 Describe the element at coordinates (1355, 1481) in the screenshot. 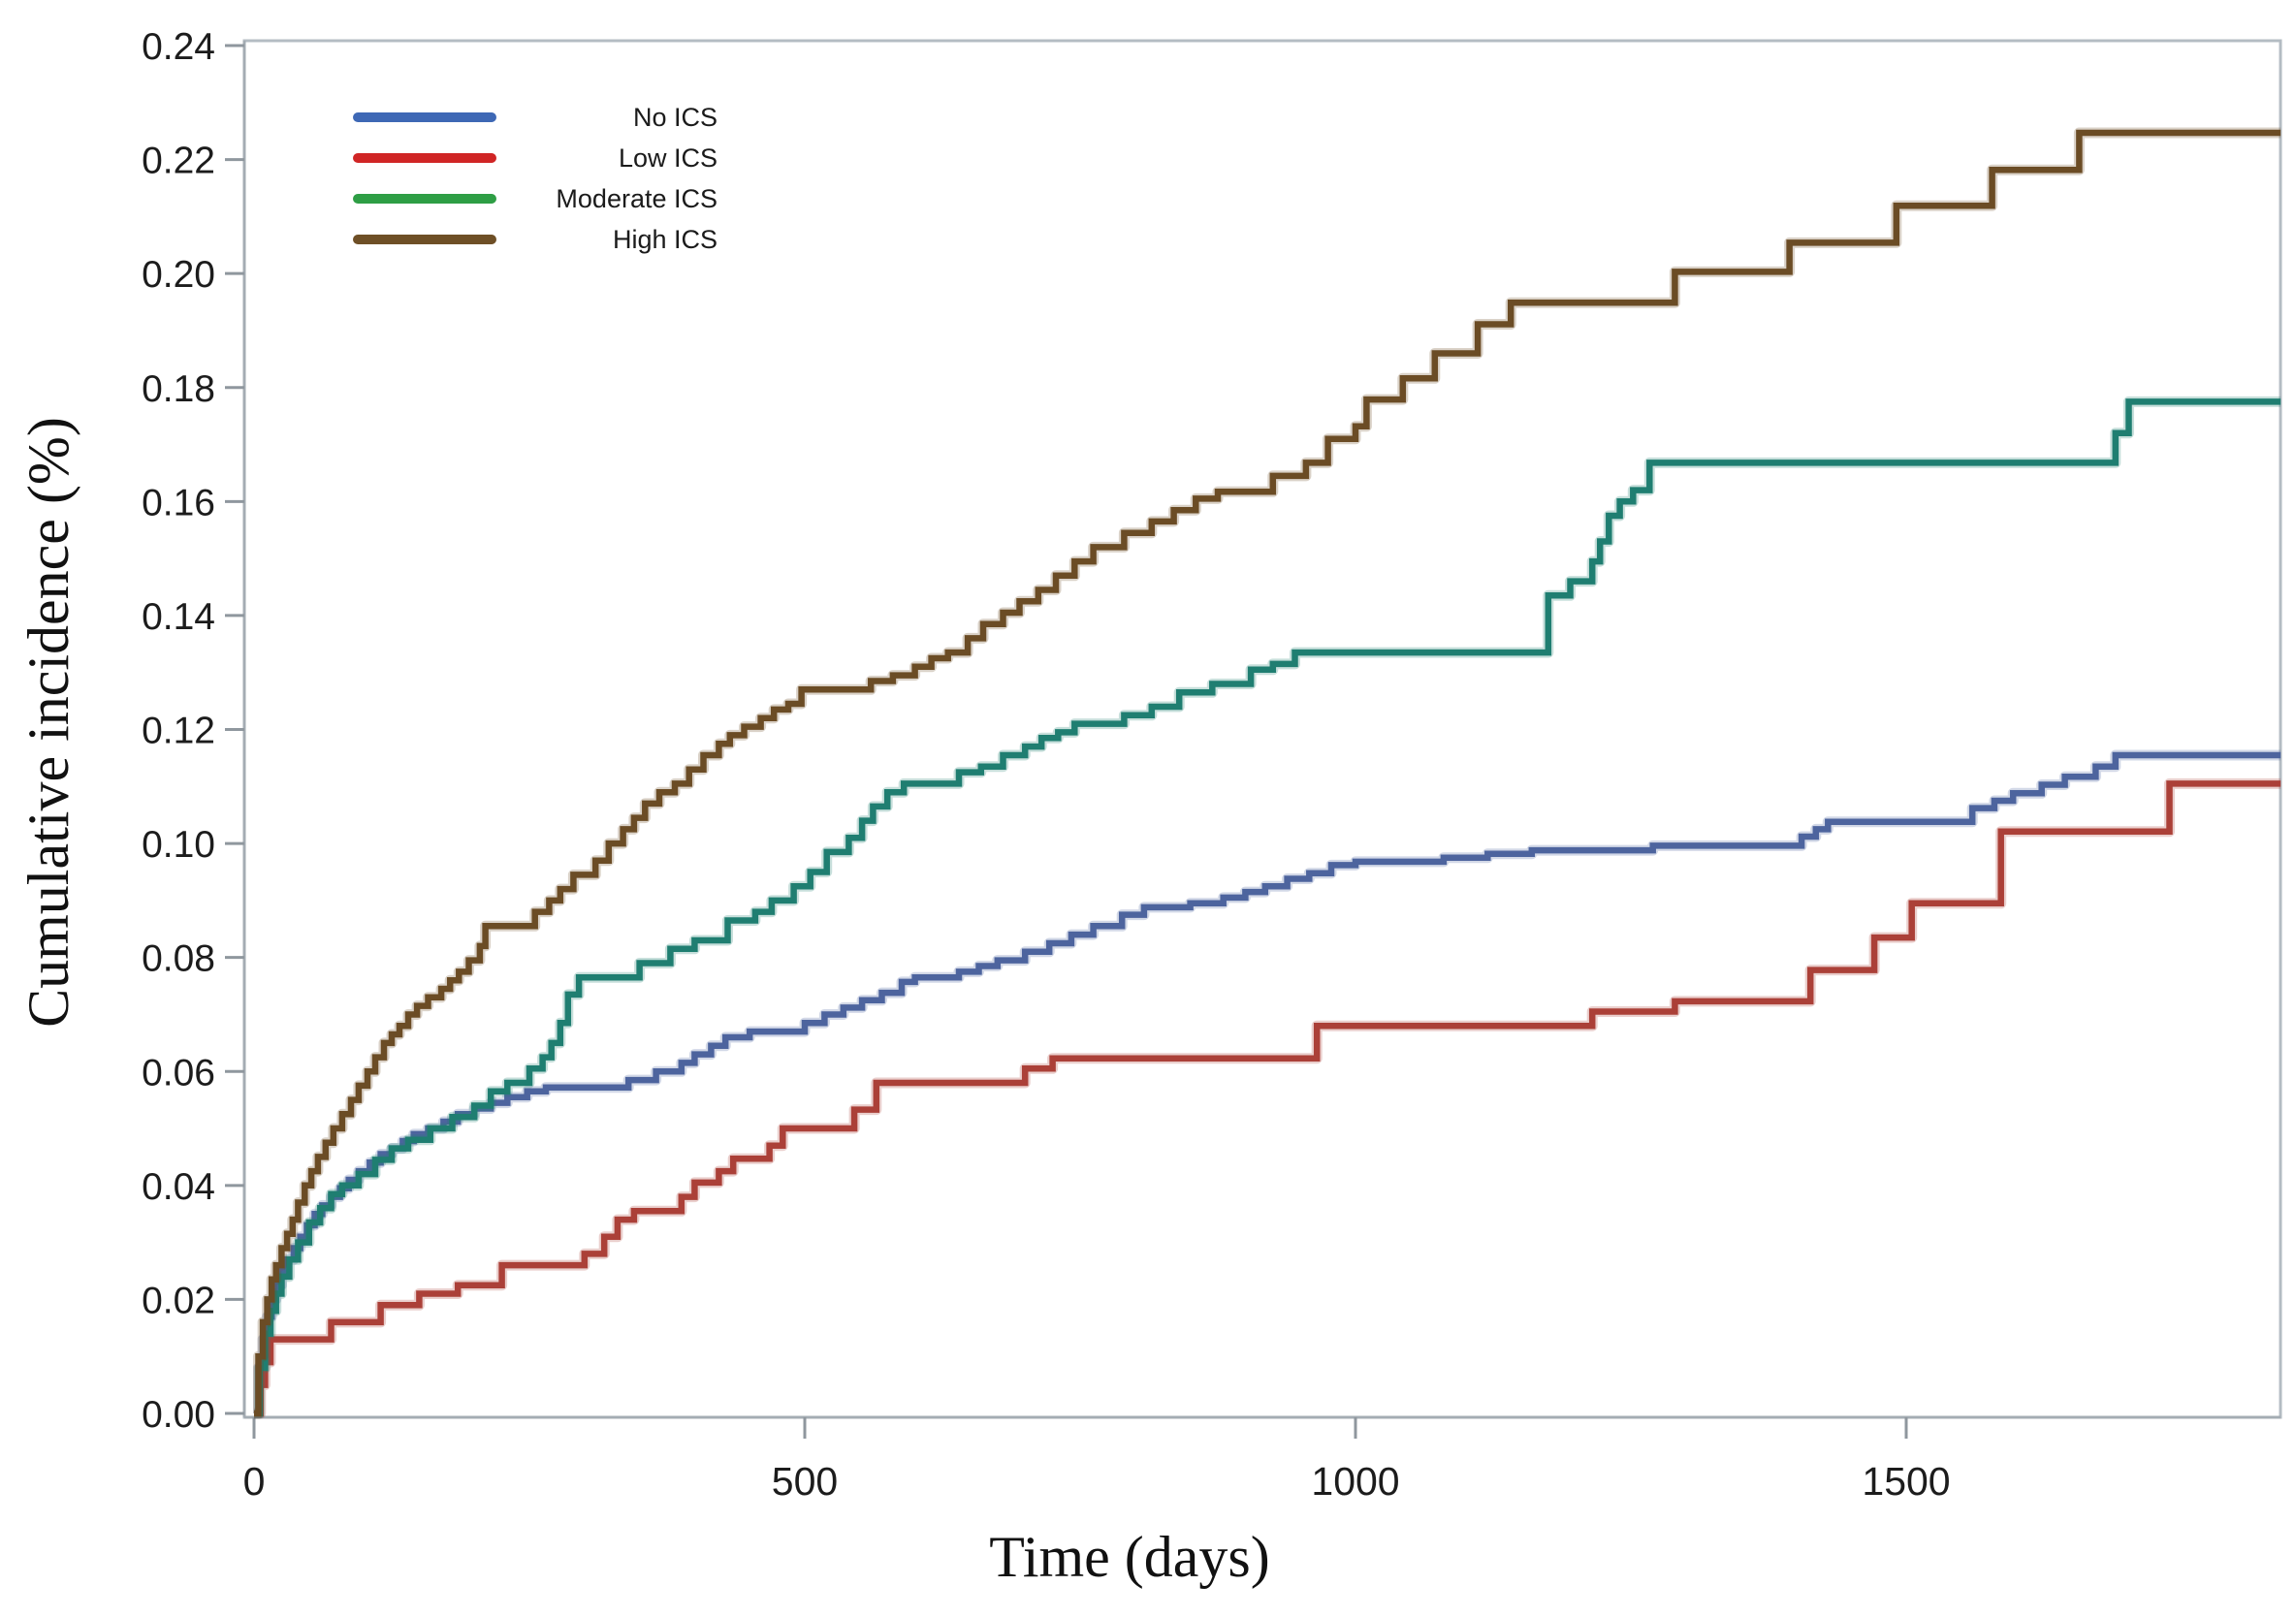

I see `x-tick-label: 1000` at that location.